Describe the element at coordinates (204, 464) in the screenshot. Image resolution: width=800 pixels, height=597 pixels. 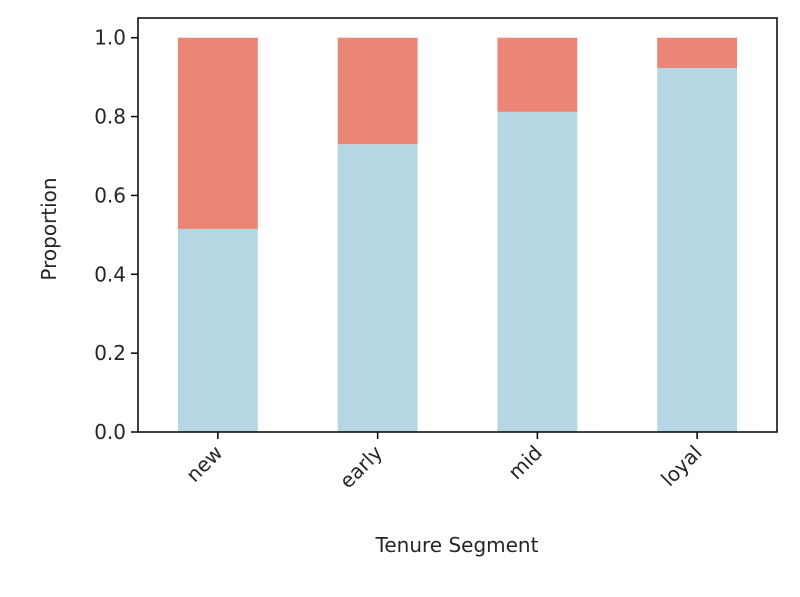
I see `x-tick-label-new: new` at that location.